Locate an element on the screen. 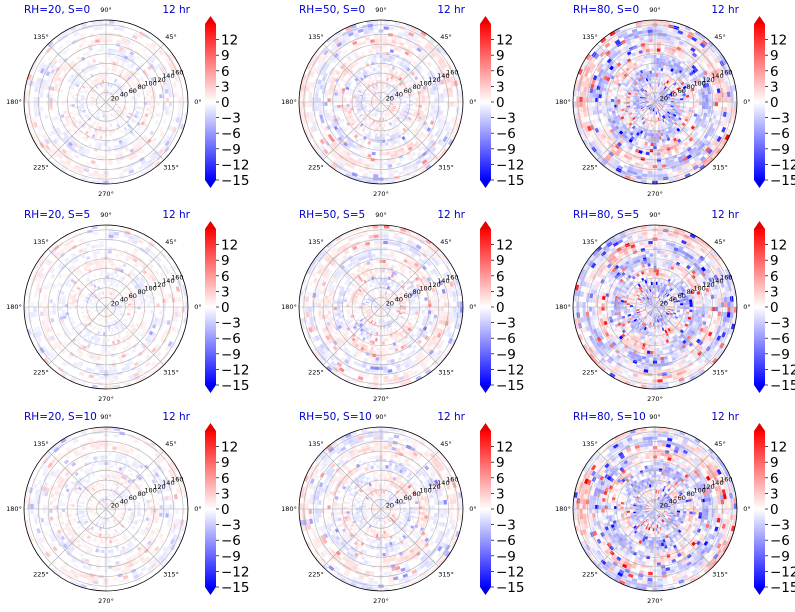 This screenshot has height=612, width=795. colorbar-tick-label: −12 is located at coordinates (235, 165).